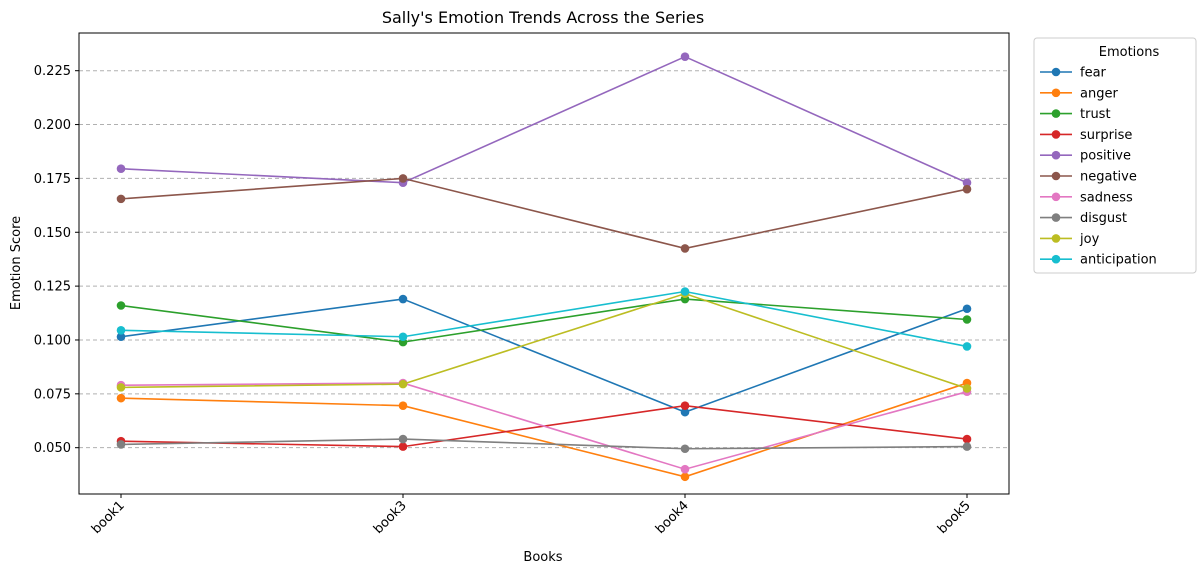  I want to click on y-tick-label: 0.125, so click(52, 287).